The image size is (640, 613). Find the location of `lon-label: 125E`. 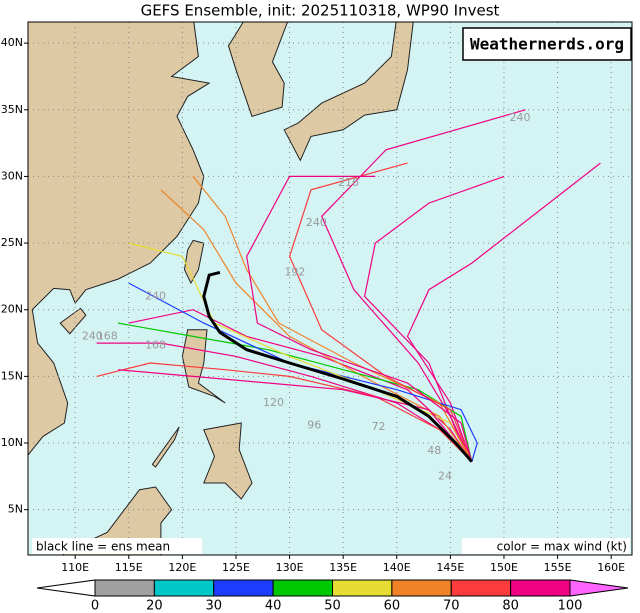

lon-label: 125E is located at coordinates (236, 567).